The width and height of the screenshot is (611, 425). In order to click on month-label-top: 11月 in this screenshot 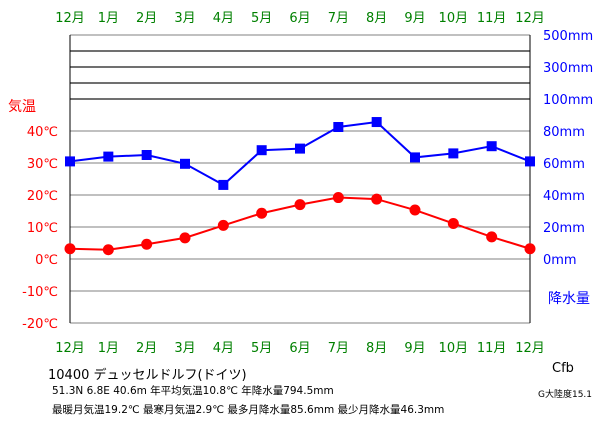, I will do `click(492, 18)`.